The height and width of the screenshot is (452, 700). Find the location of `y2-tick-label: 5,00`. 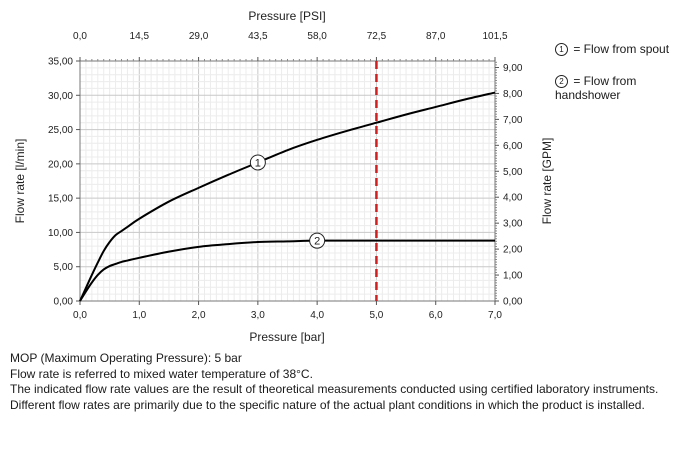

y2-tick-label: 5,00 is located at coordinates (513, 172).